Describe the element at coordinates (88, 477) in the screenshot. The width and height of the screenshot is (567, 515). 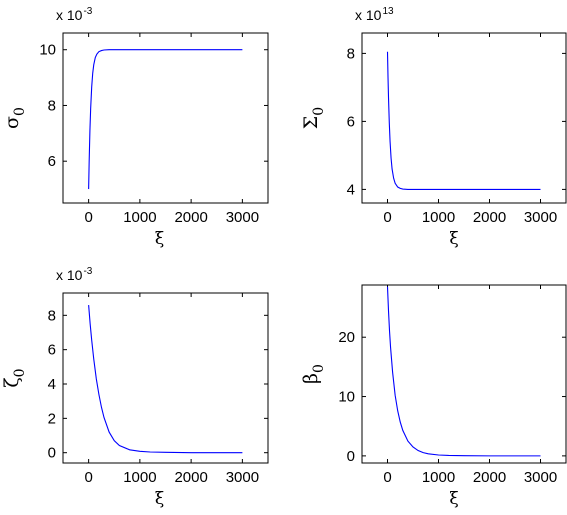
I see `x-tick-label-zeta: 0` at that location.